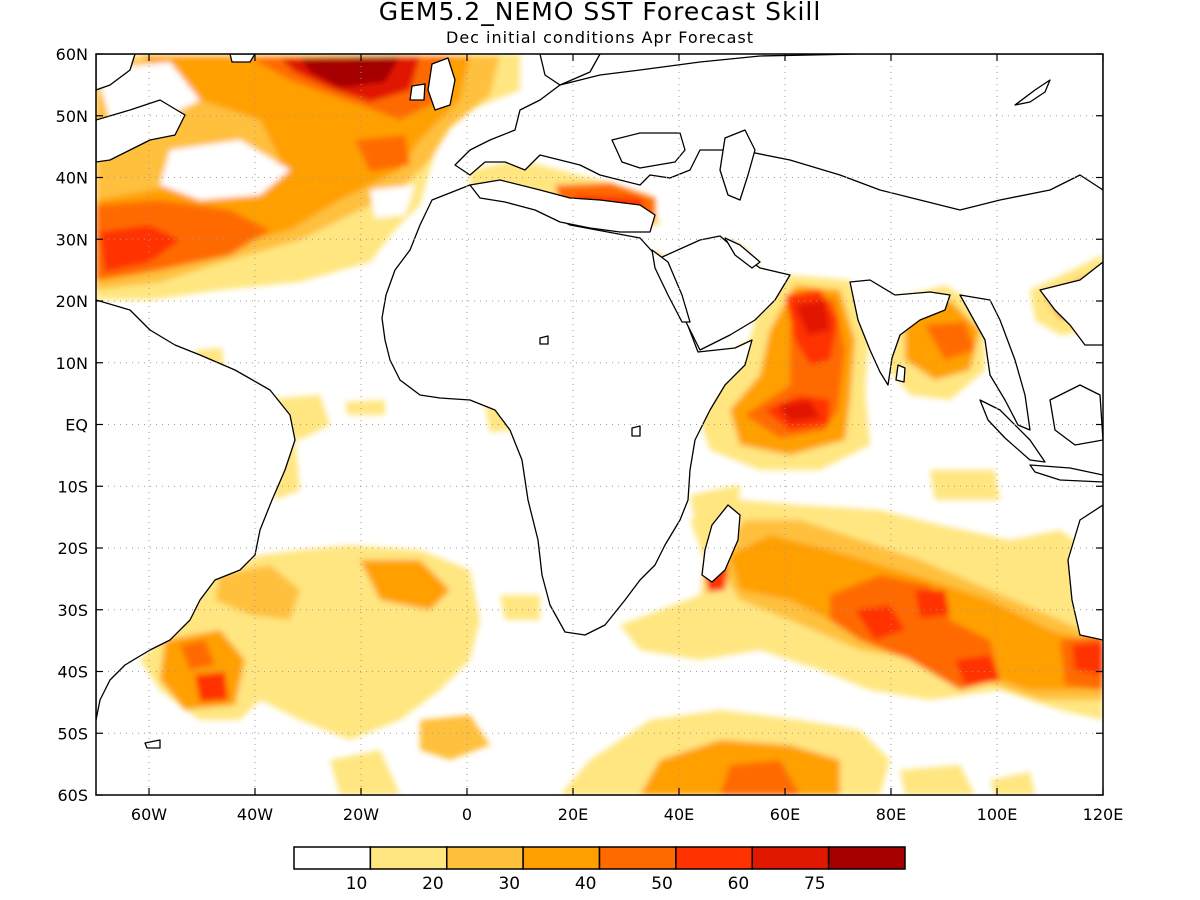 This screenshot has height=900, width=1200. What do you see at coordinates (149, 814) in the screenshot?
I see `longitude-label: 60W` at bounding box center [149, 814].